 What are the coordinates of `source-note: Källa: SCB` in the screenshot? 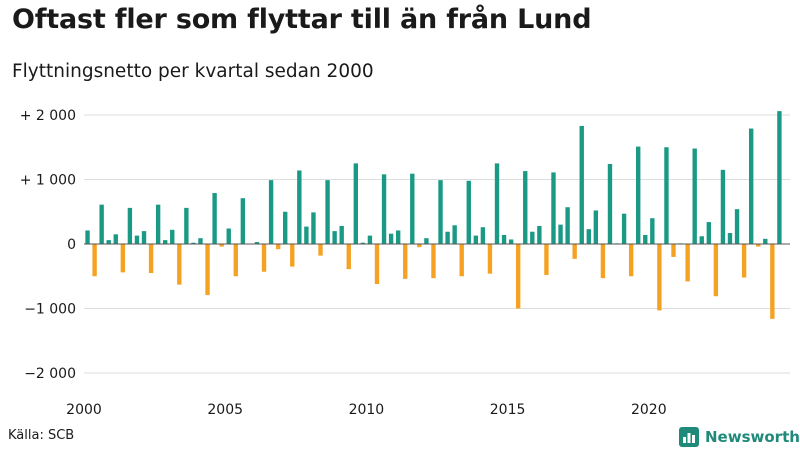 It's located at (41, 435).